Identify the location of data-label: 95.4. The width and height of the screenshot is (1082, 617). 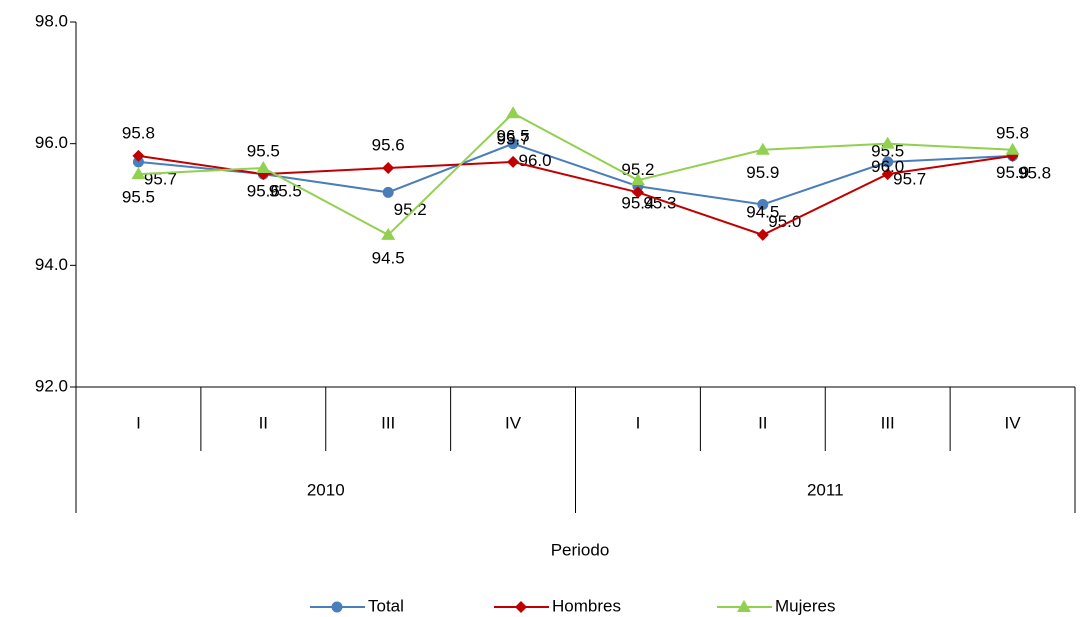
(637, 203).